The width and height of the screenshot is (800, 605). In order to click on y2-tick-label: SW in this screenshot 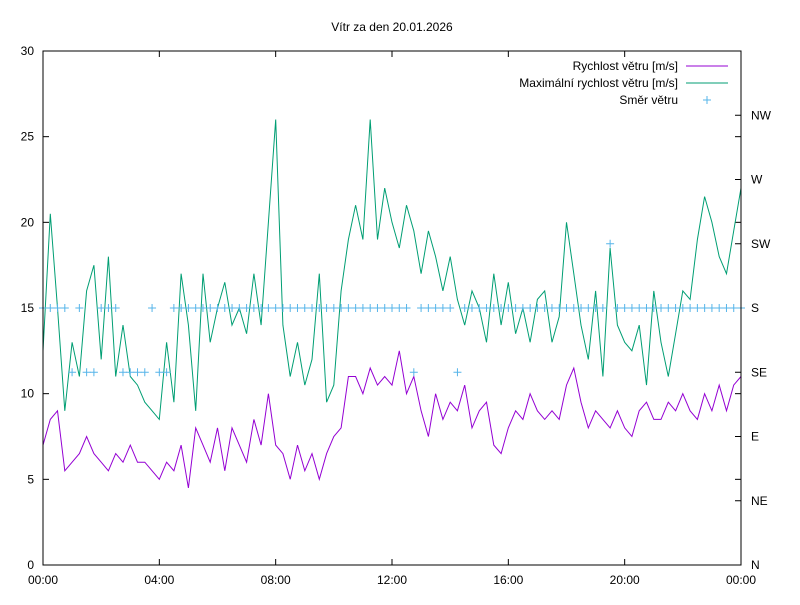, I will do `click(761, 244)`.